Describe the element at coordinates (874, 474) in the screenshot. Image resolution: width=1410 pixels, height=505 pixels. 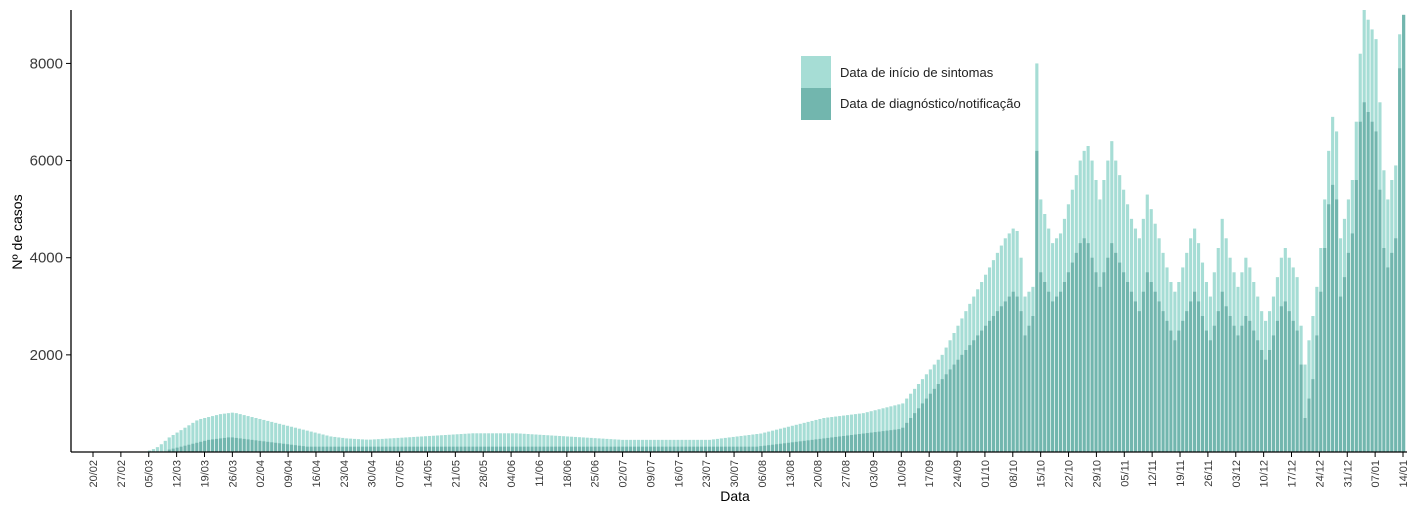
I see `x-tick-label: 03/09` at that location.